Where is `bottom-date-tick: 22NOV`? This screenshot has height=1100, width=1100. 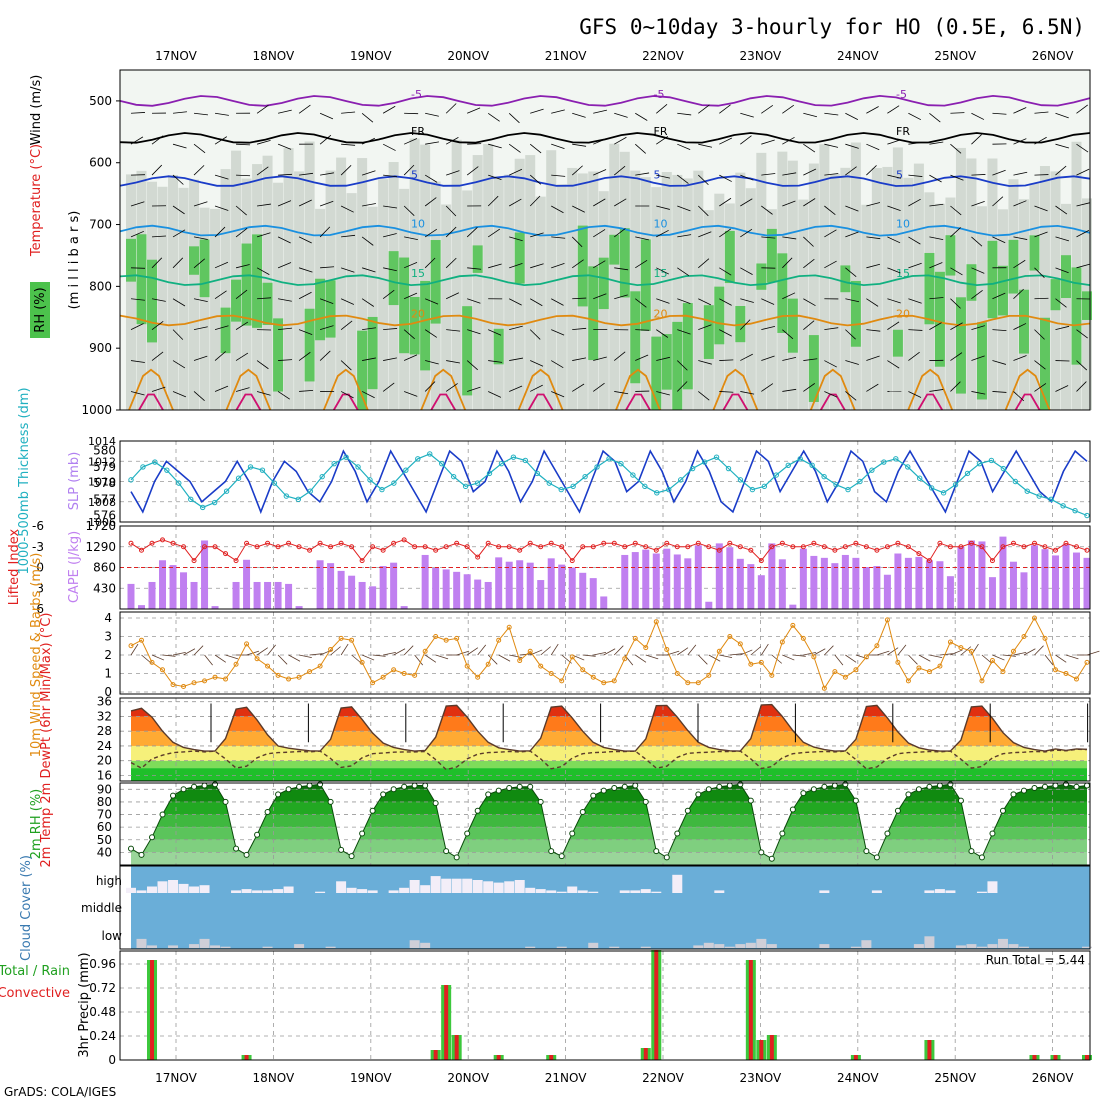
bottom-date-tick: 22NOV is located at coordinates (663, 1078).